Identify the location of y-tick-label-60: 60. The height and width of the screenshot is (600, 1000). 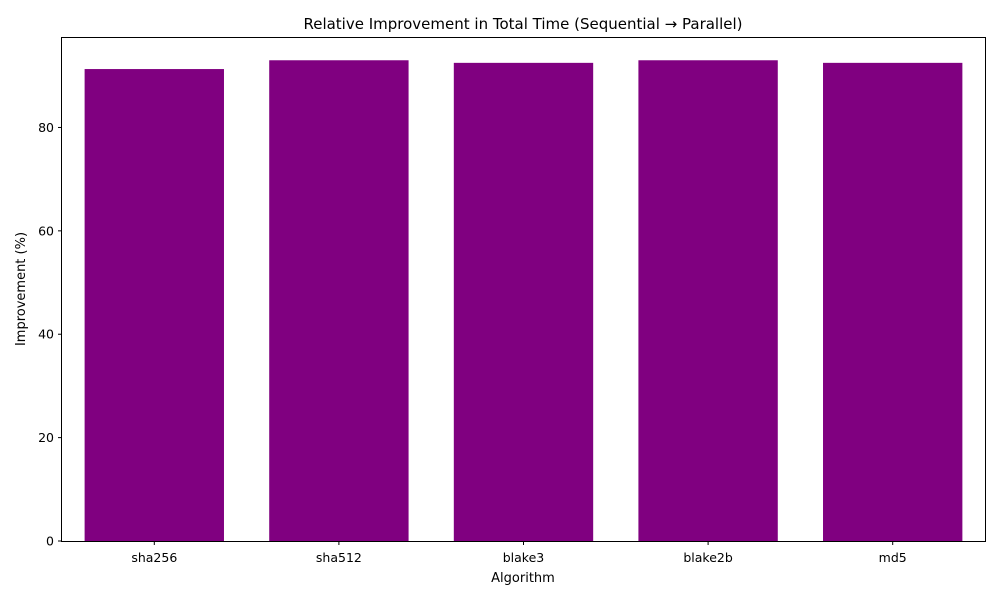
(46, 230).